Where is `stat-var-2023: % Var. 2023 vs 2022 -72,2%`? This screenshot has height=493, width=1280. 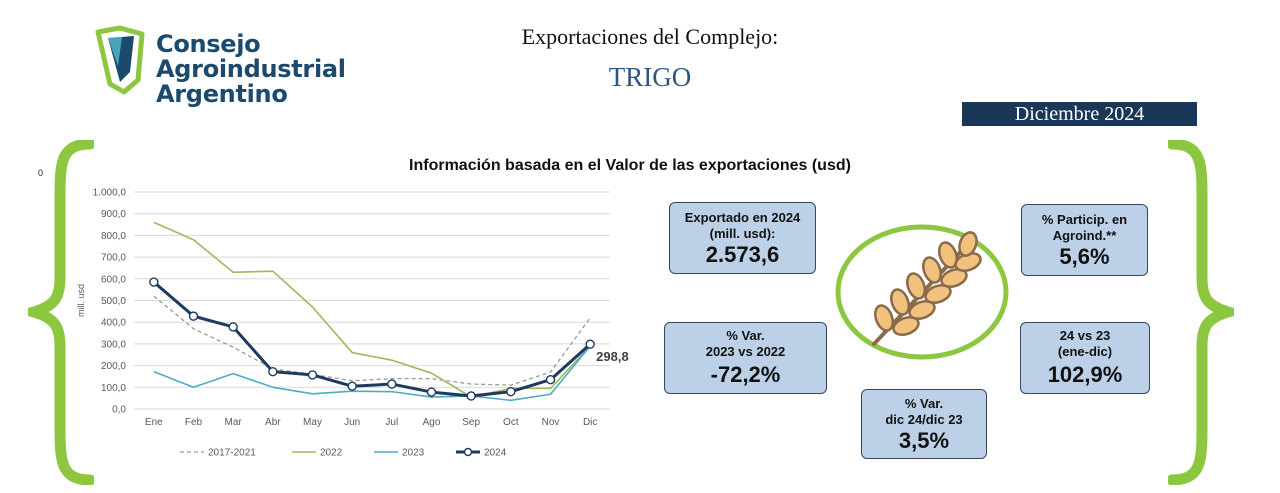
stat-var-2023: % Var. 2023 vs 2022 -72,2% is located at coordinates (745, 358).